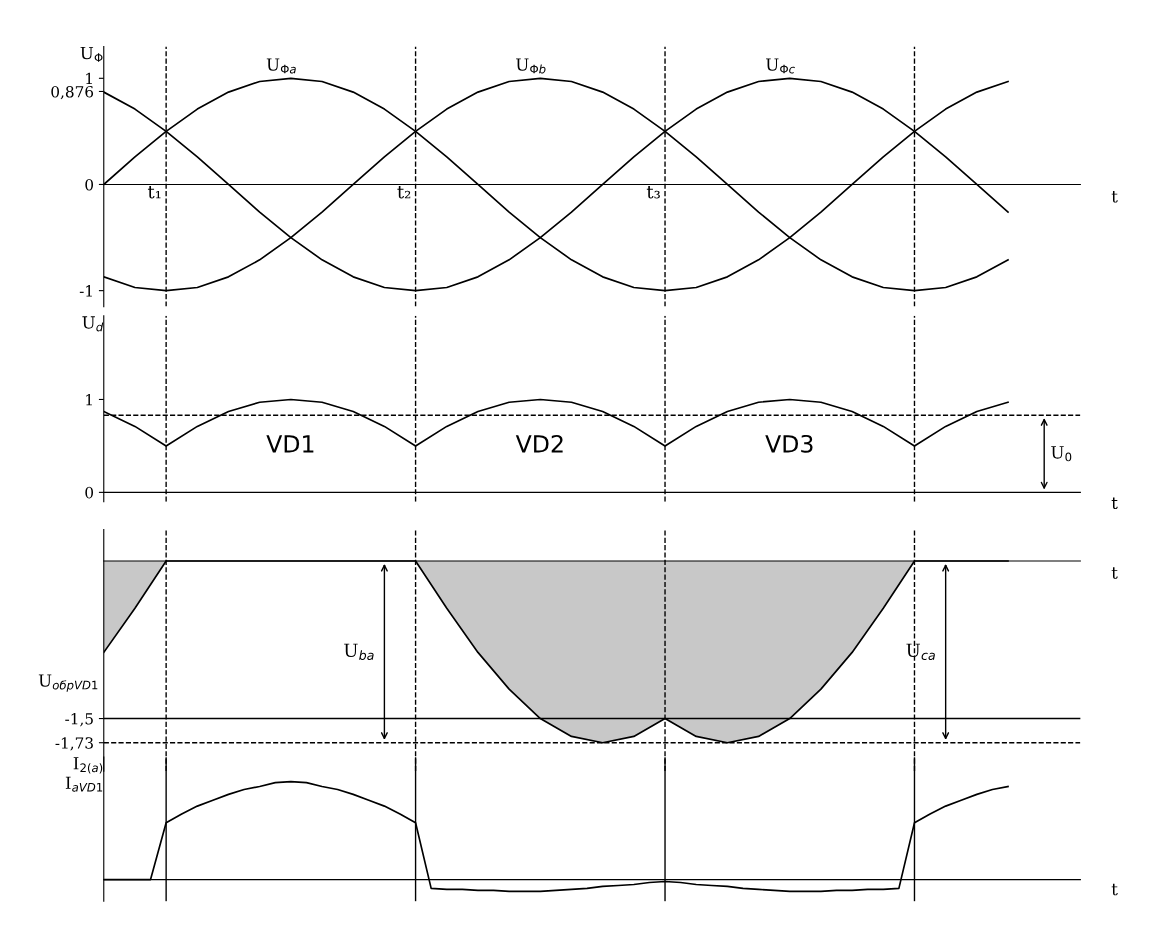  What do you see at coordinates (780, 66) in the screenshot?
I see `series-label: U$_{Φc}$` at bounding box center [780, 66].